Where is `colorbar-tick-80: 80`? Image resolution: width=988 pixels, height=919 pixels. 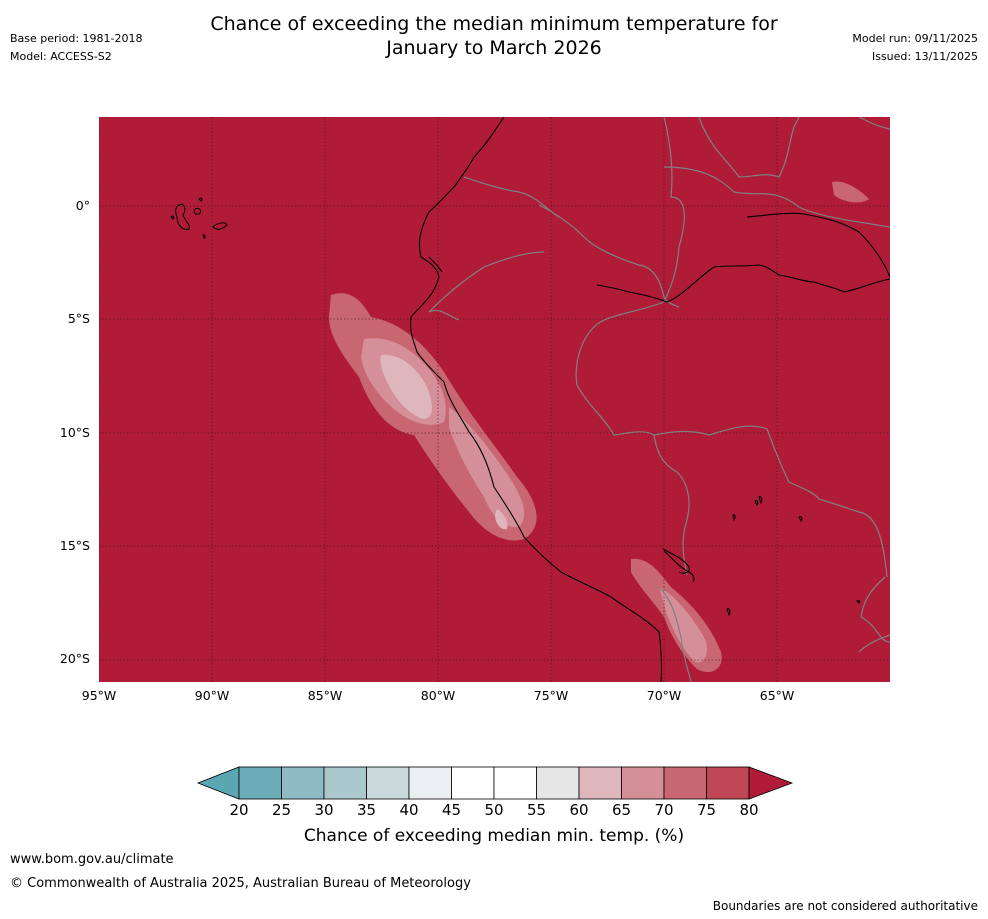 colorbar-tick-80: 80 is located at coordinates (749, 810).